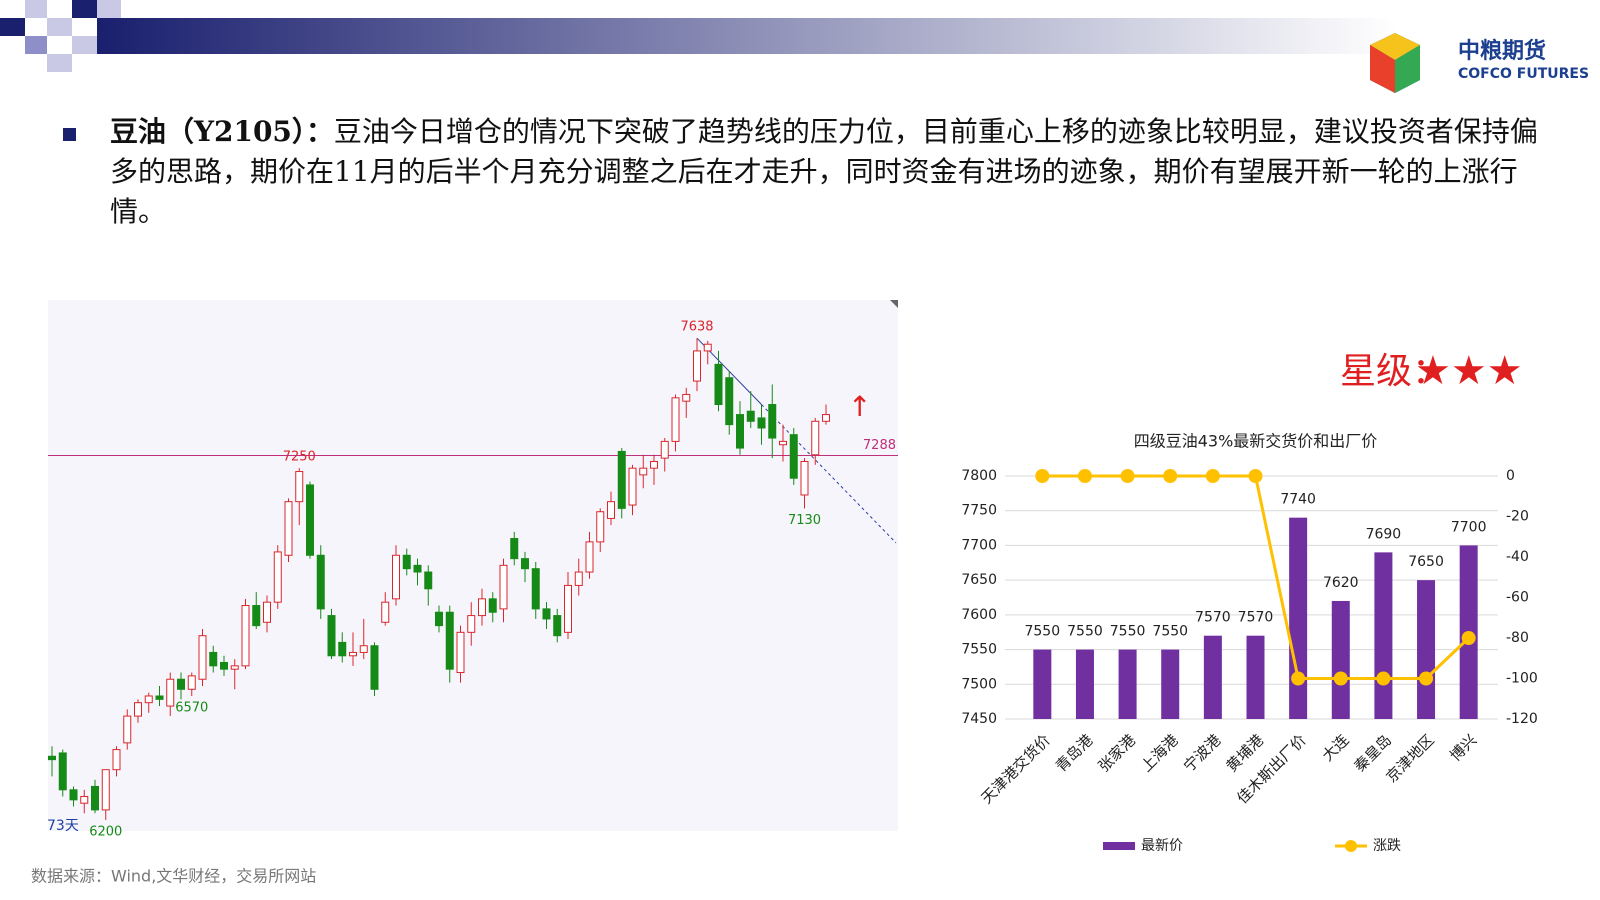  I want to click on legend-swatch, so click(1119, 846).